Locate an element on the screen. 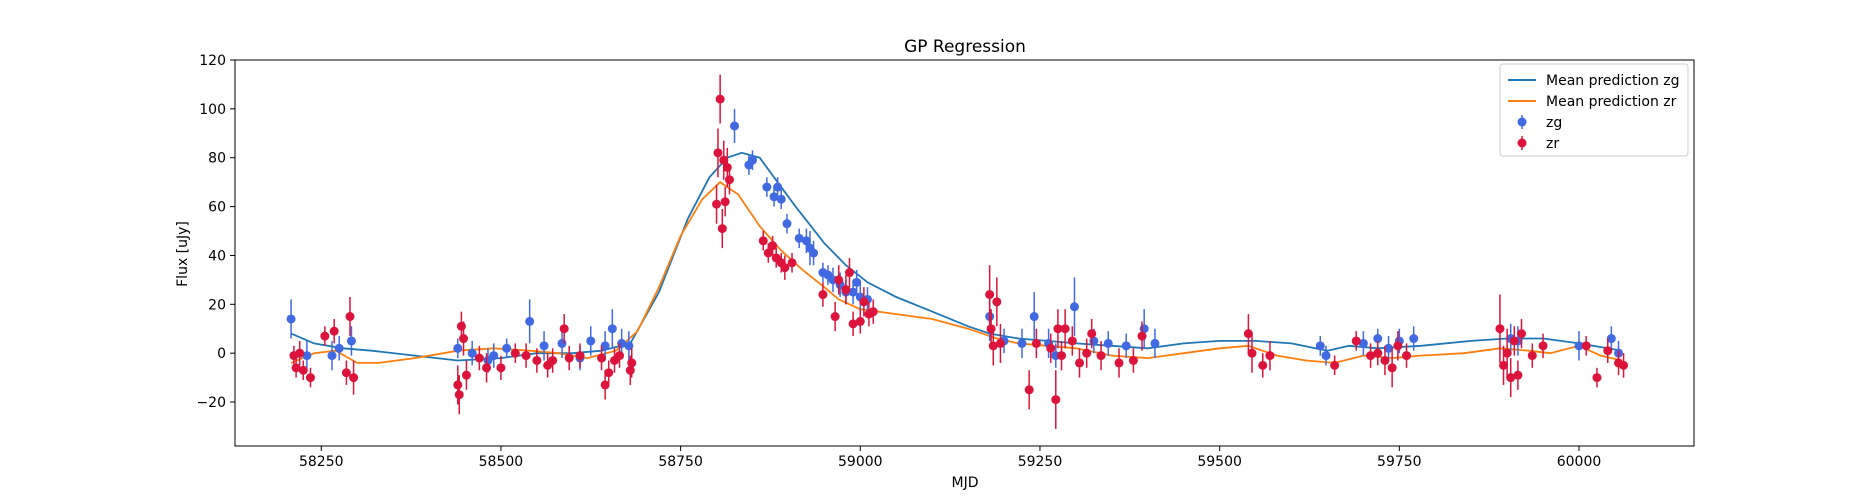  x-tick-label: 58750 is located at coordinates (680, 462).